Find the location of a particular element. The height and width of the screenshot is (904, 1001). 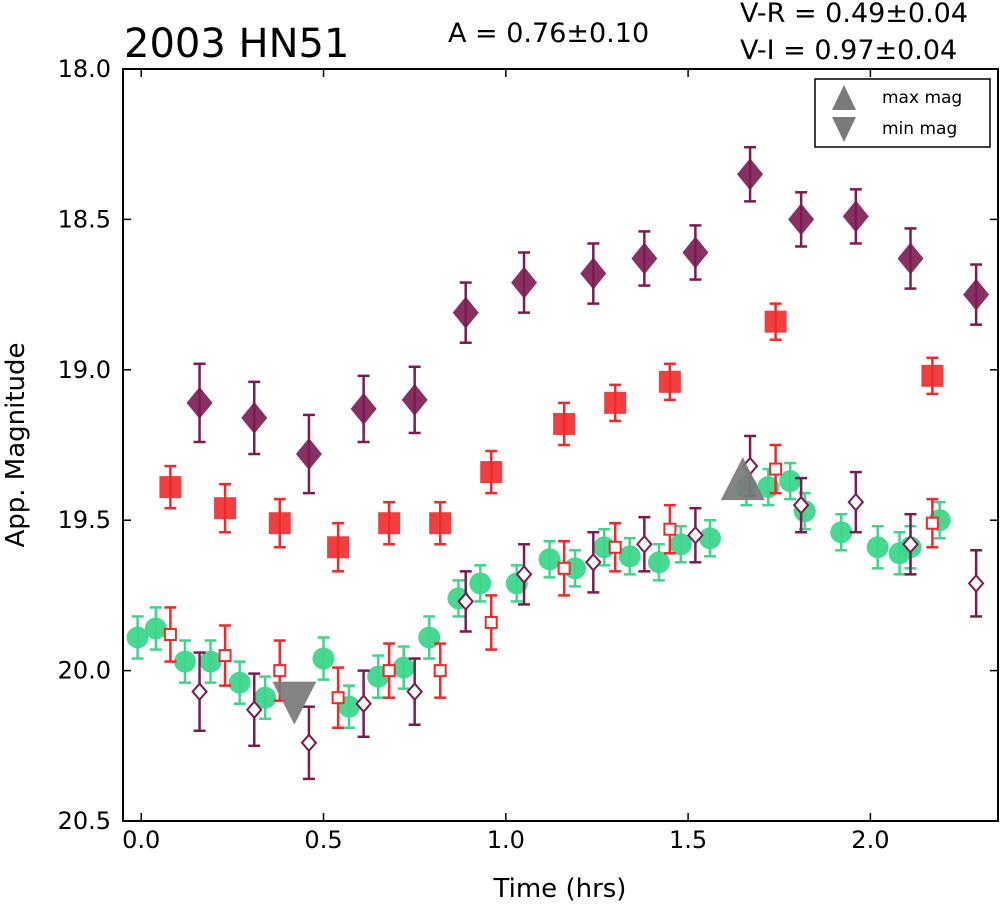

x-axis-label: Time (hrs) is located at coordinates (560, 889).